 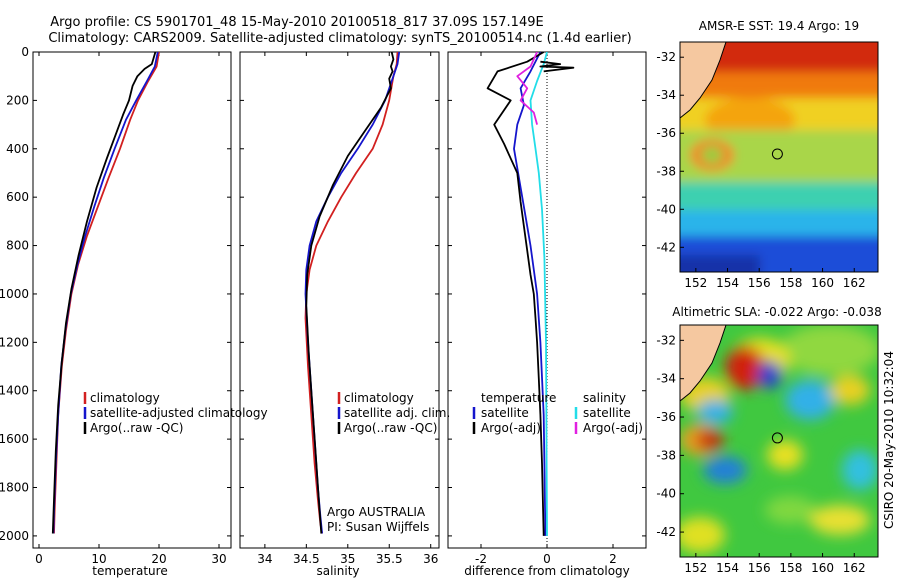 What do you see at coordinates (505, 413) in the screenshot?
I see `legend-label-temp-satellite: satellite` at bounding box center [505, 413].